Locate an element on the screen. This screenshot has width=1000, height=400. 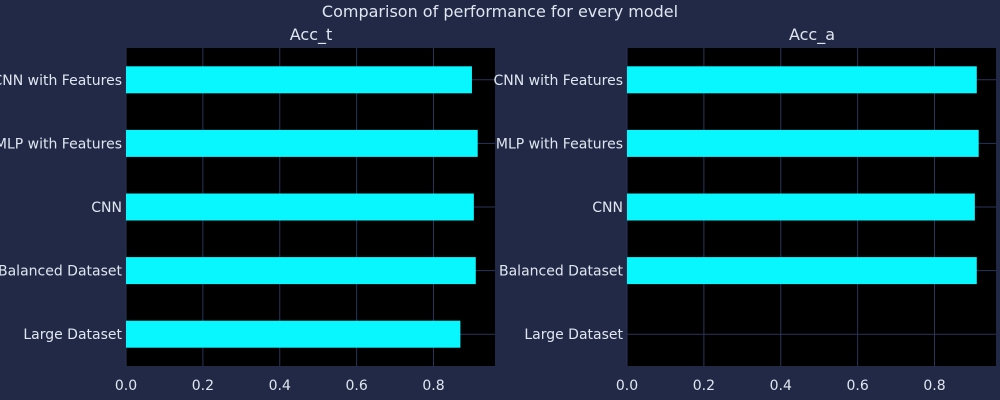
bar-acc-t-cnn-with-features is located at coordinates (299, 80).